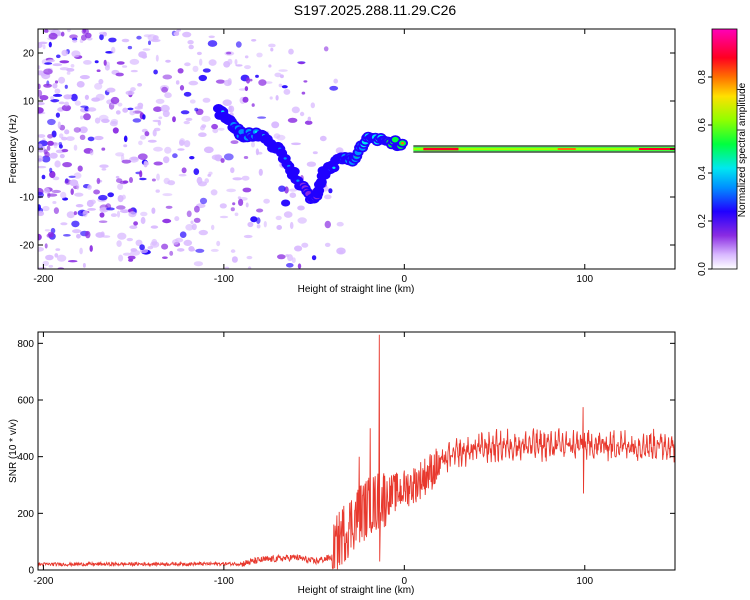  Describe the element at coordinates (43, 581) in the screenshot. I see `snr-xtick-label: -200` at that location.